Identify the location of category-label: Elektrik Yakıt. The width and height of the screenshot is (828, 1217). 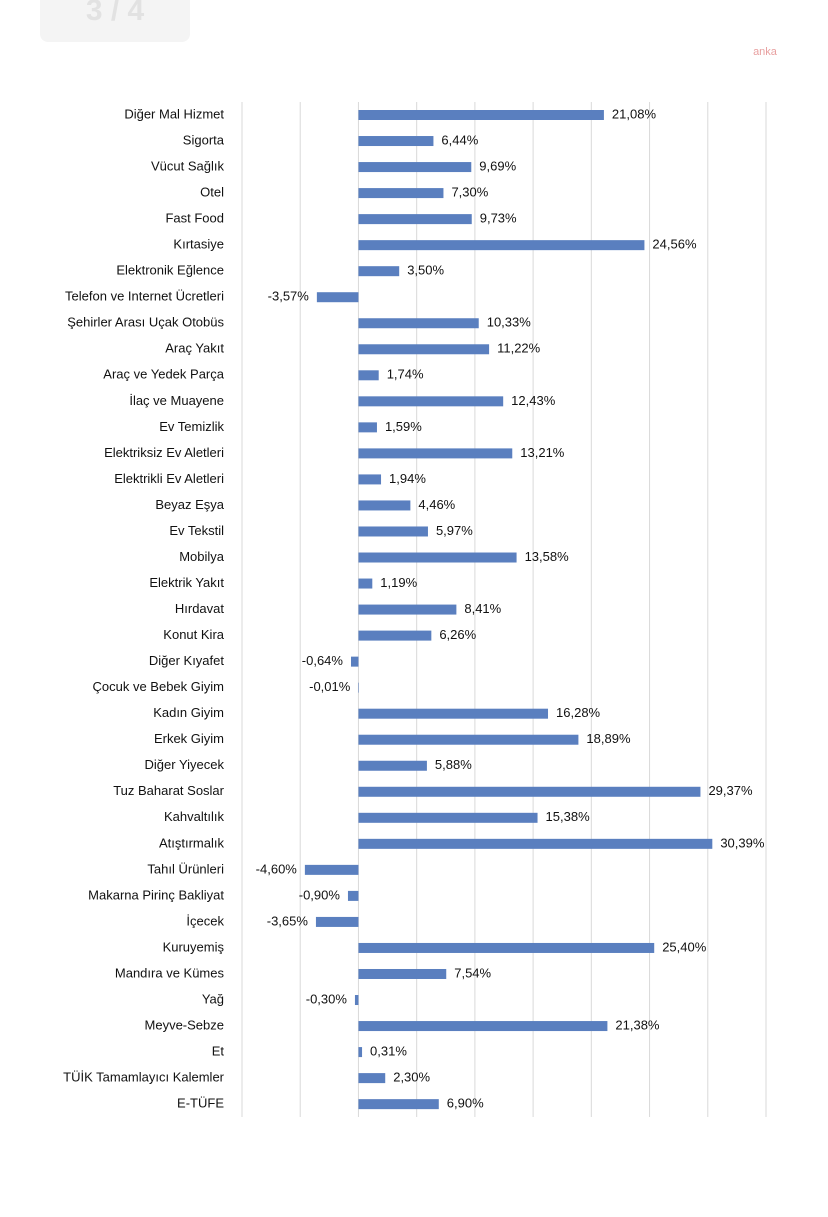
(186, 582).